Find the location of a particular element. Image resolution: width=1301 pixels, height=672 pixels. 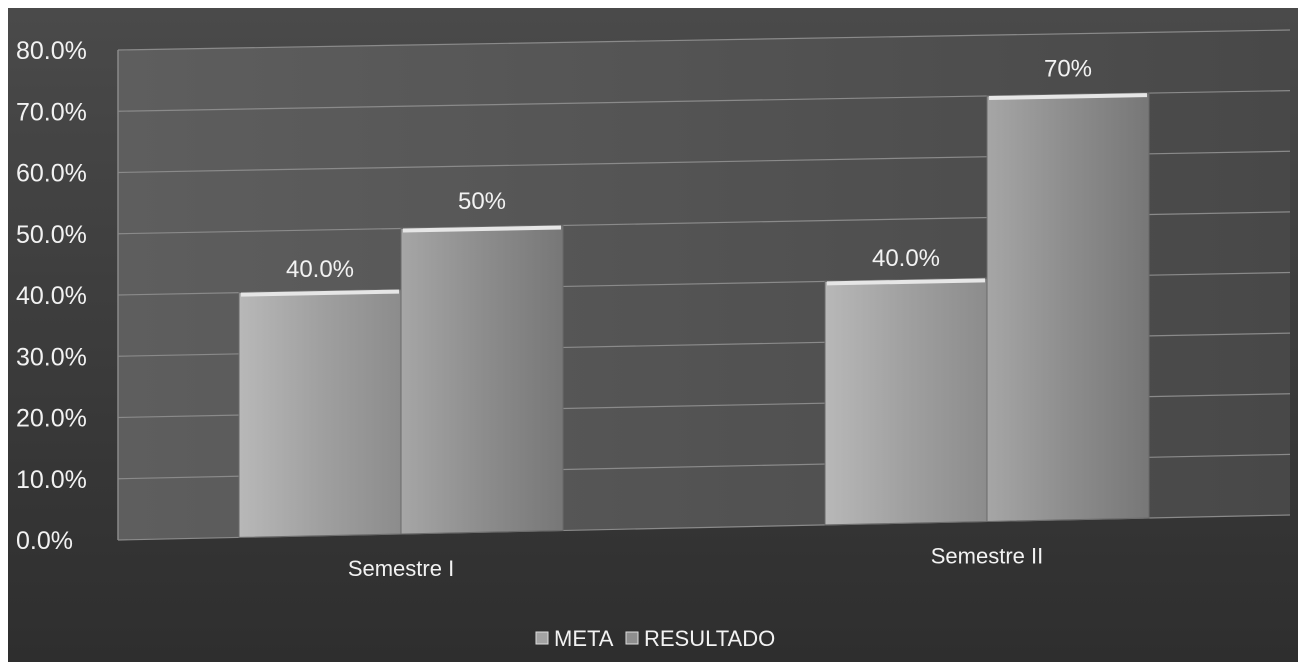

y-tick-label: 40.0% is located at coordinates (51, 296).